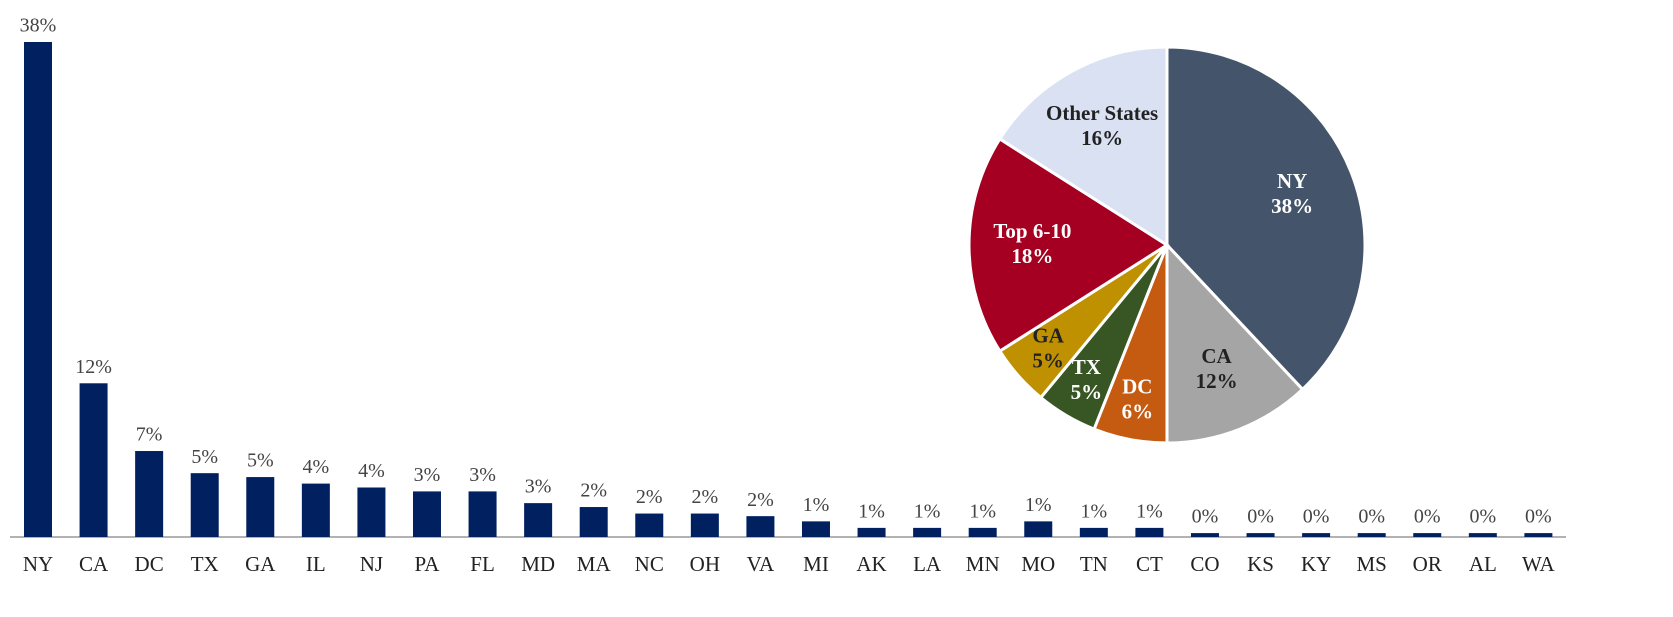 The width and height of the screenshot is (1673, 617). What do you see at coordinates (538, 564) in the screenshot?
I see `x-tick-label: MD` at bounding box center [538, 564].